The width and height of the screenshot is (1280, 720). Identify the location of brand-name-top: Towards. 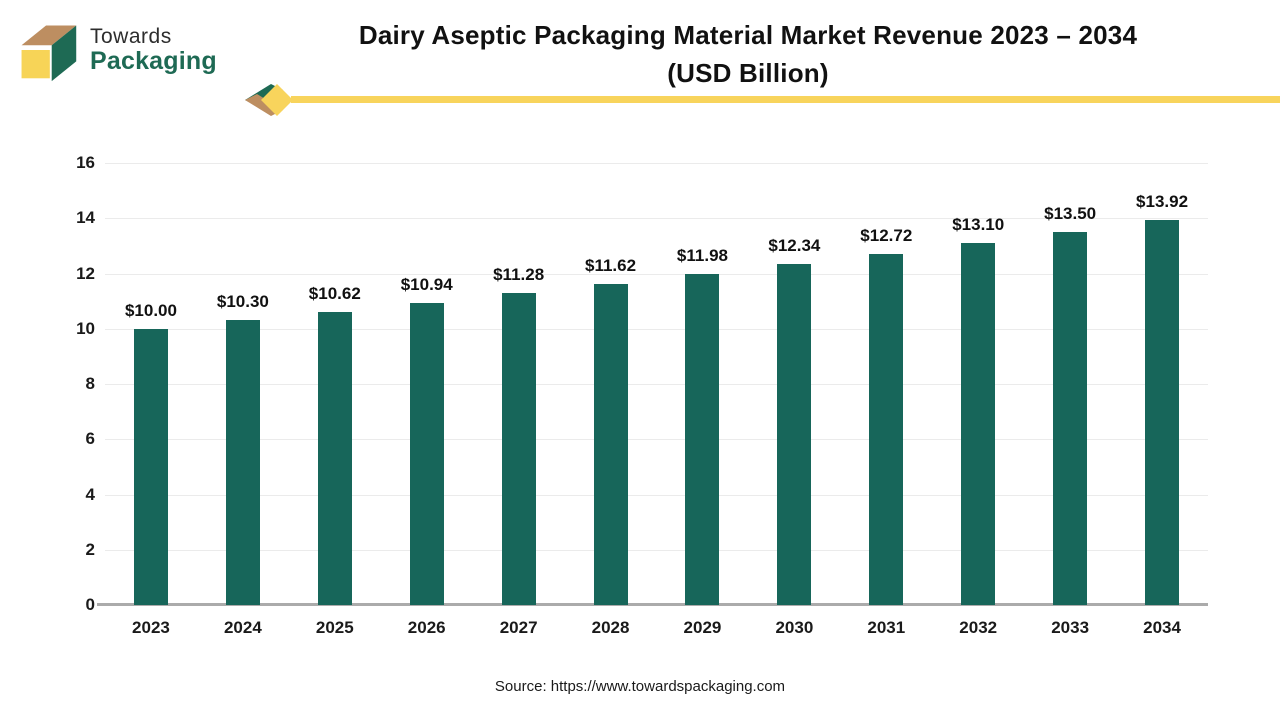
(131, 36).